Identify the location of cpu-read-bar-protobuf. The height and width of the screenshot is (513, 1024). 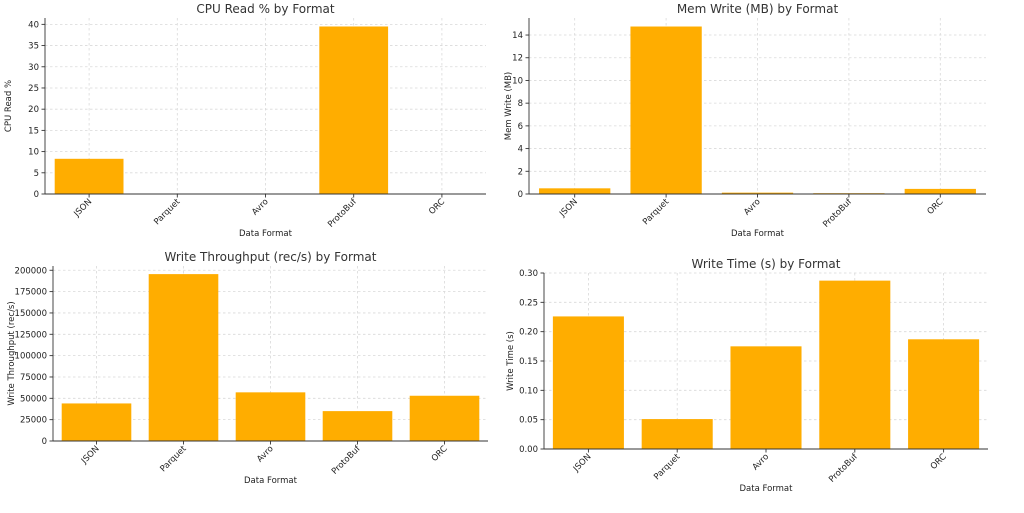
(354, 110).